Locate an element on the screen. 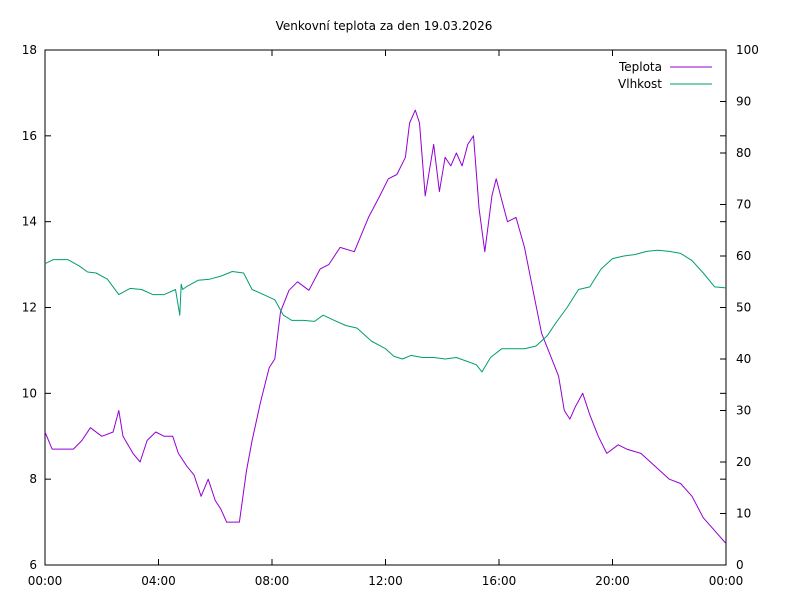 This screenshot has height=600, width=800. left-tick-label: 6 is located at coordinates (33, 565).